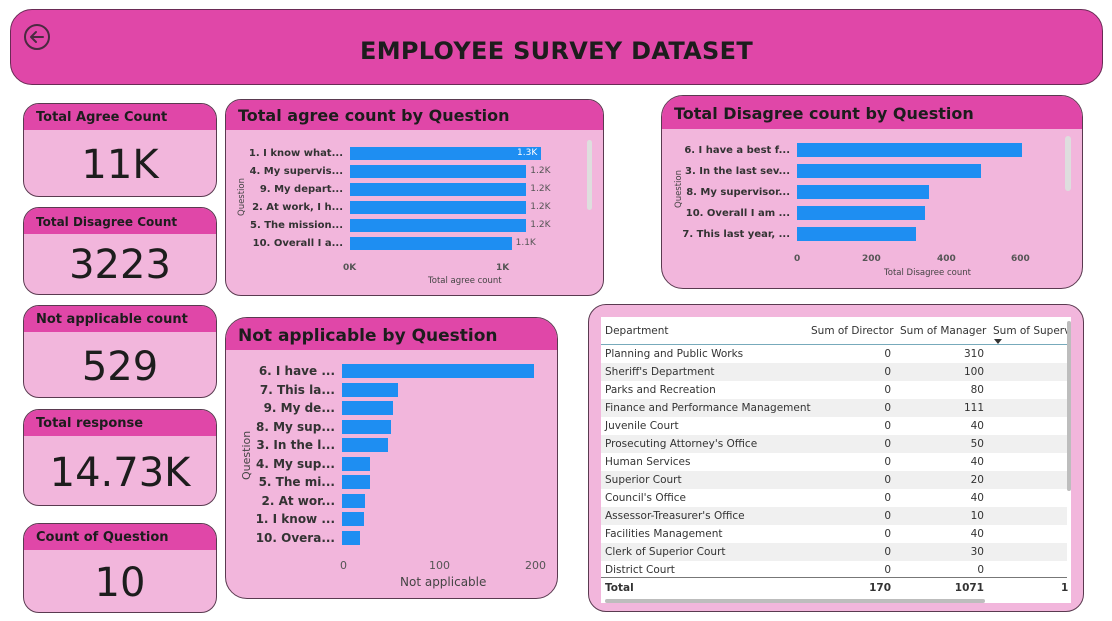  I want to click on kpi-total-agree: Total Agree Count 11K, so click(120, 150).